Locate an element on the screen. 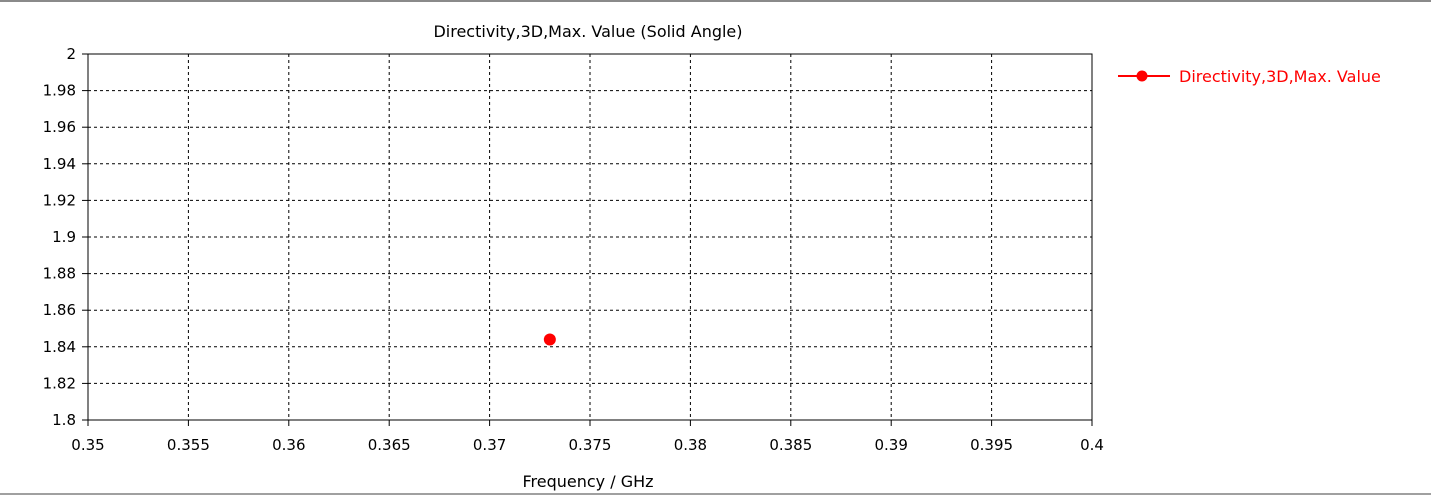 This screenshot has height=497, width=1431. x-tick-label: 0.395 is located at coordinates (991, 445).